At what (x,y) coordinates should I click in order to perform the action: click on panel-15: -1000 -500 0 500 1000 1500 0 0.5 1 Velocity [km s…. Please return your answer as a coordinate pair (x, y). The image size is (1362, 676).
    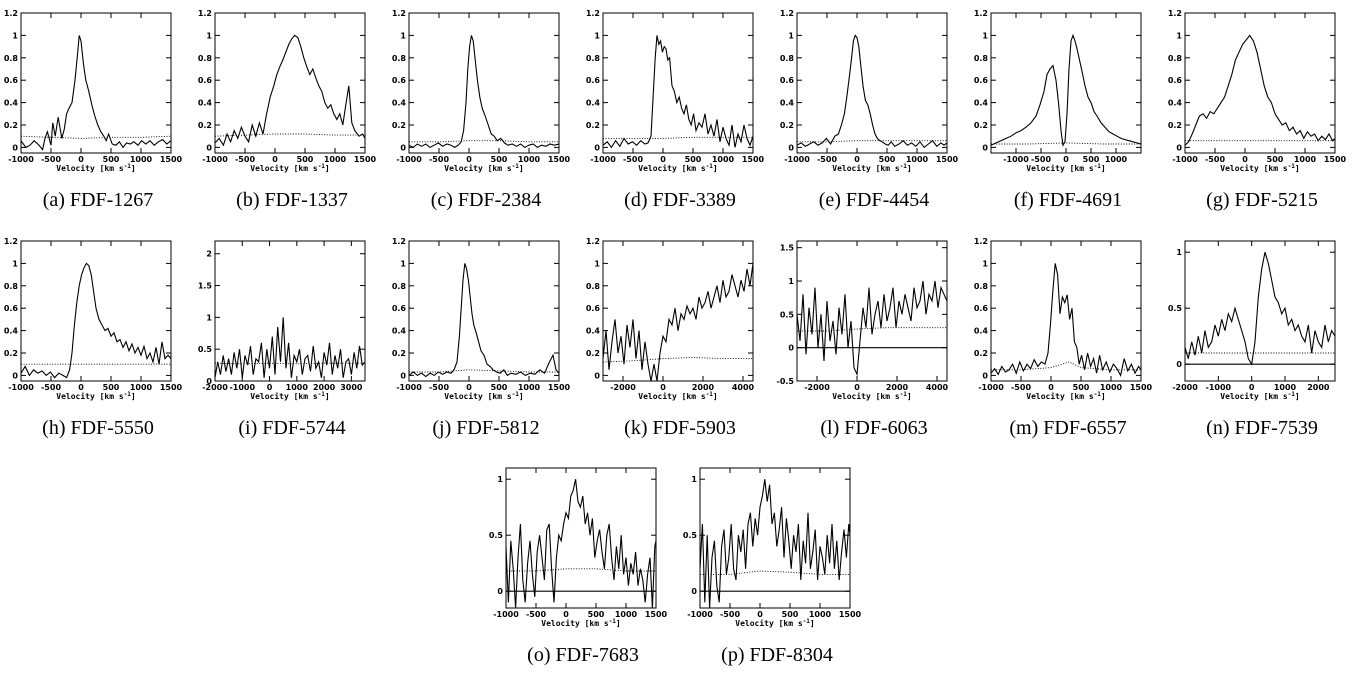
    Looking at the image, I should click on (581, 568).